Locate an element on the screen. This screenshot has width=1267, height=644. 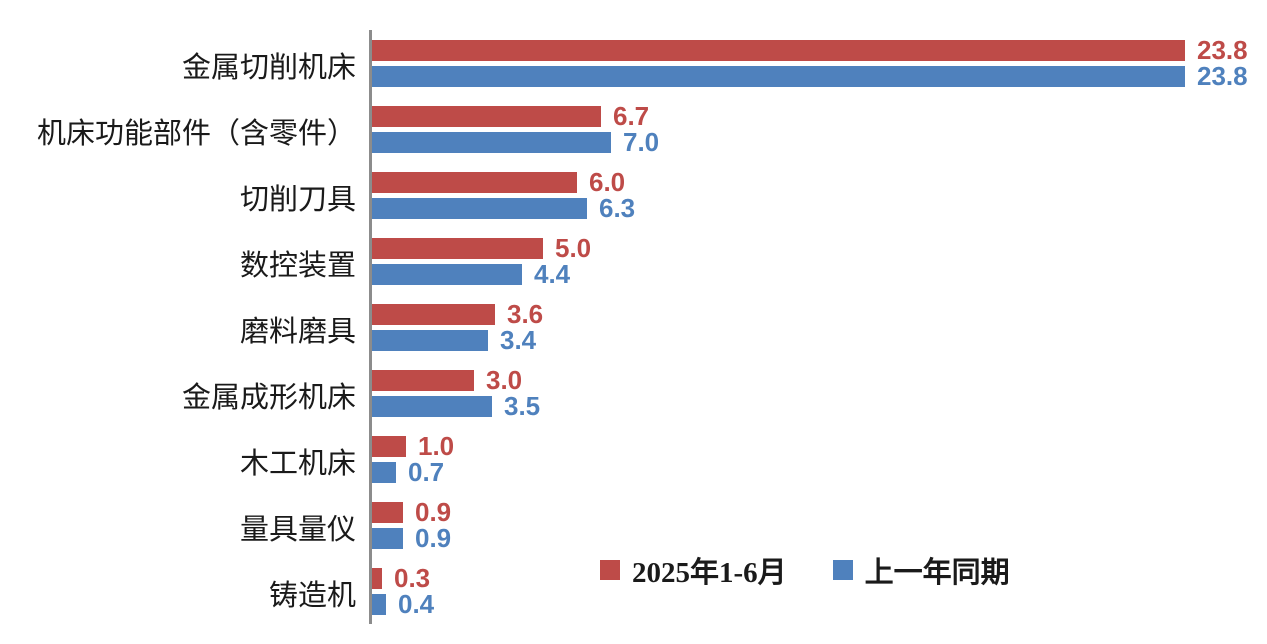
bar-line: 1.0 is located at coordinates (413, 446).